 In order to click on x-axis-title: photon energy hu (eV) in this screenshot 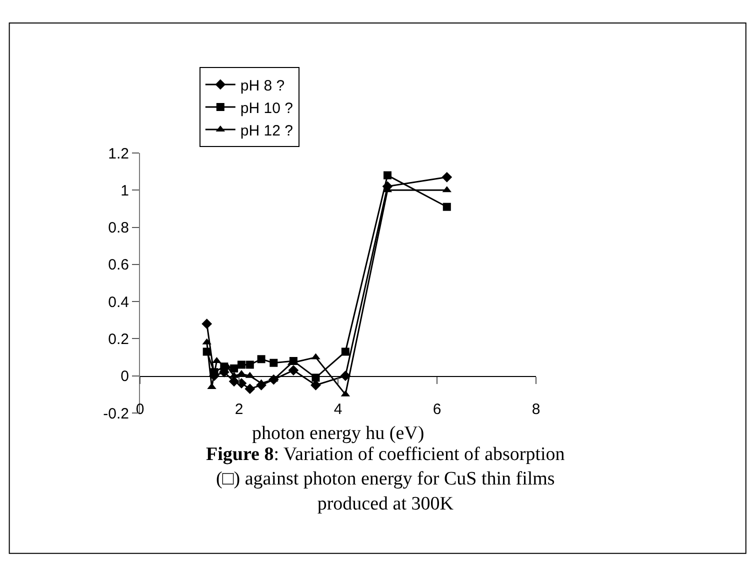, I will do `click(338, 433)`.